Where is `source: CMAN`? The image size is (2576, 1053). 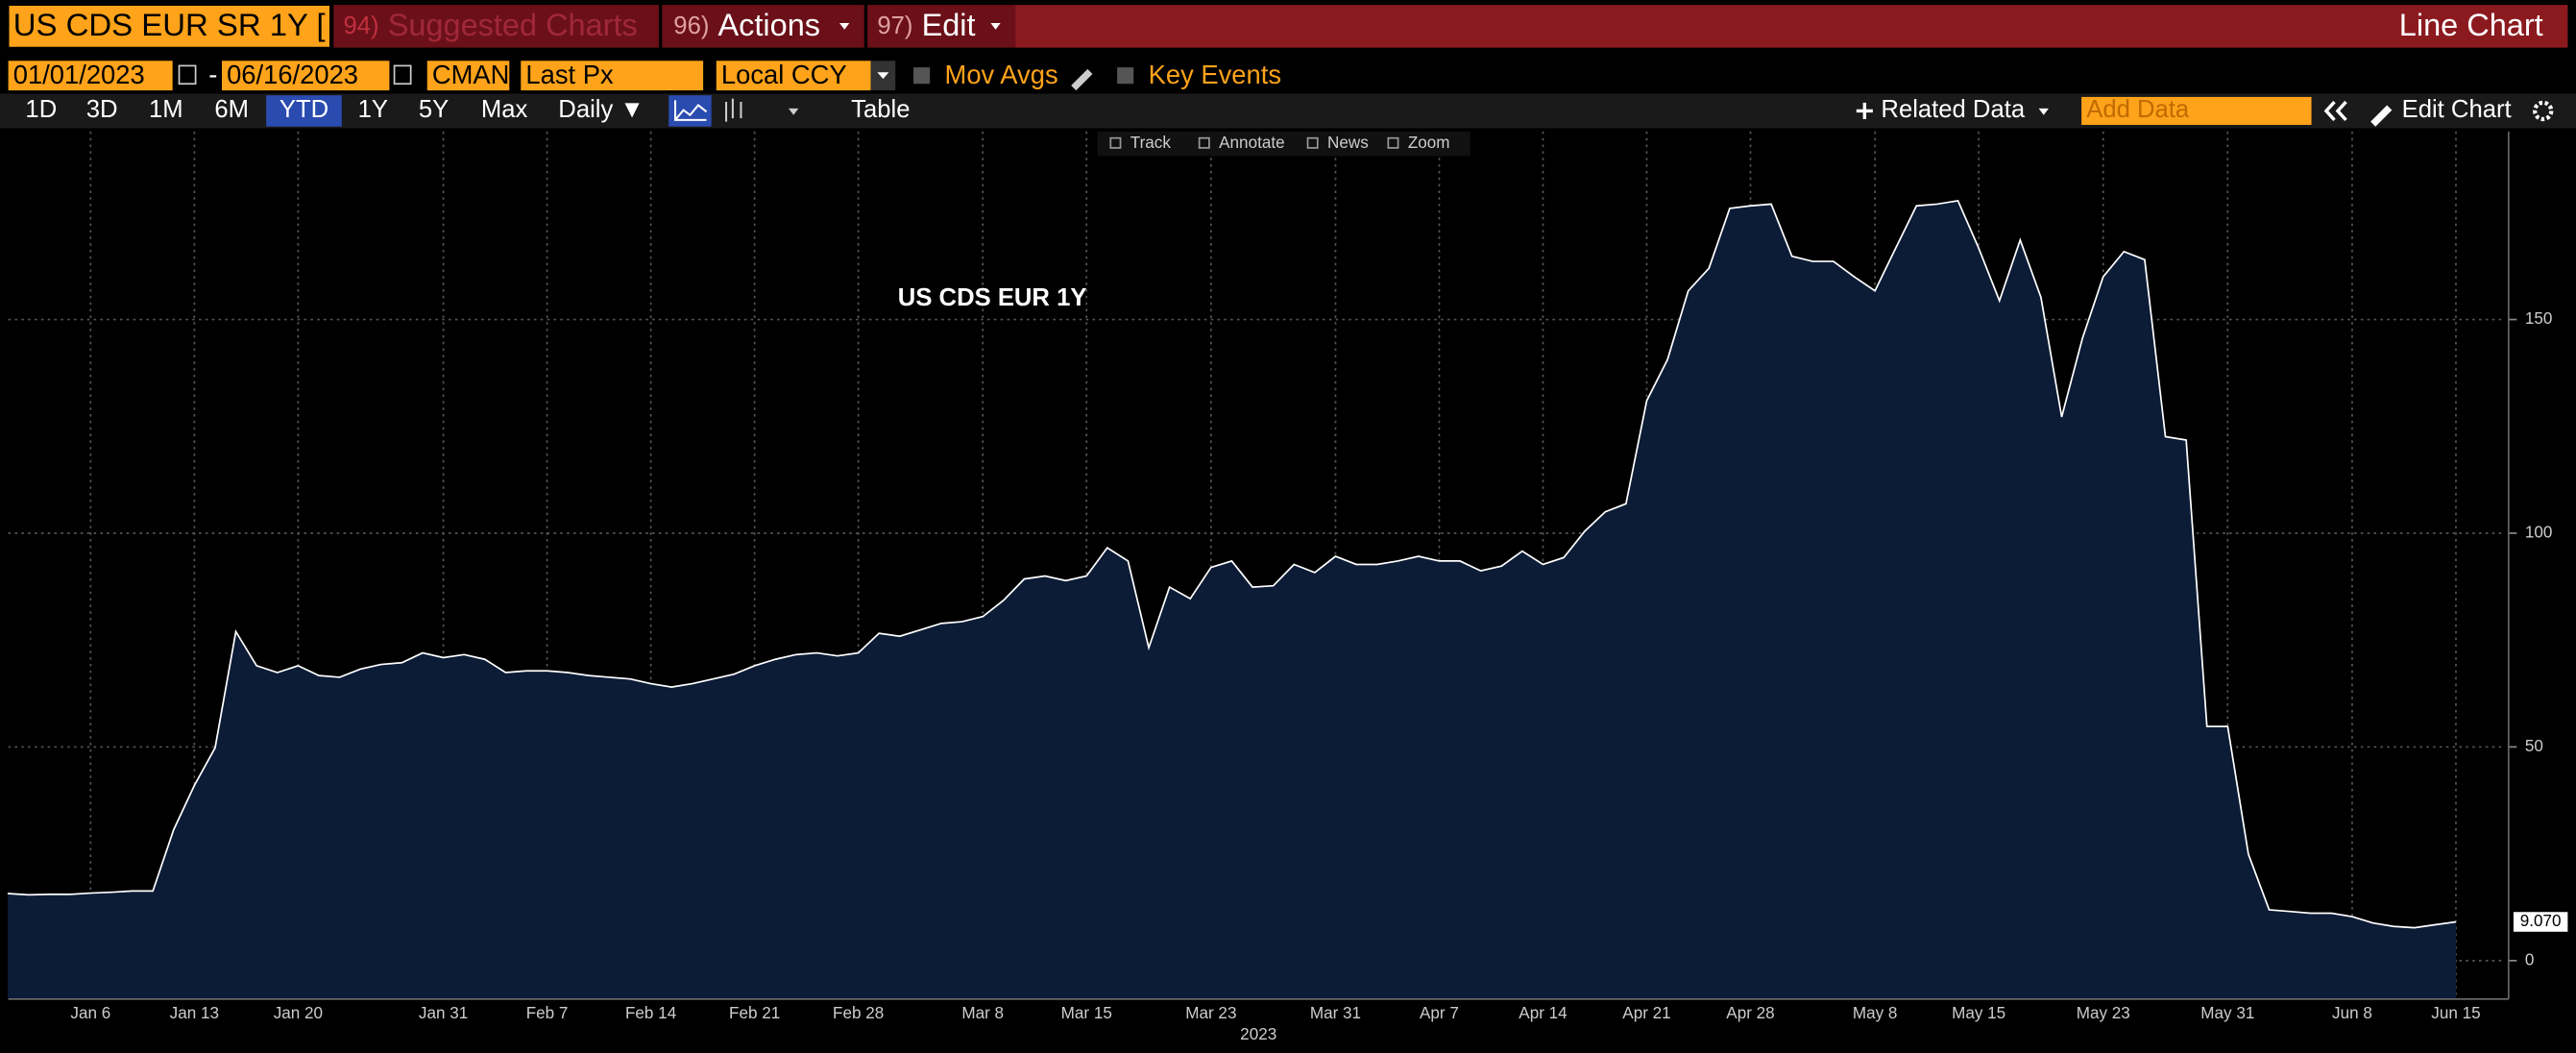
source: CMAN is located at coordinates (471, 74).